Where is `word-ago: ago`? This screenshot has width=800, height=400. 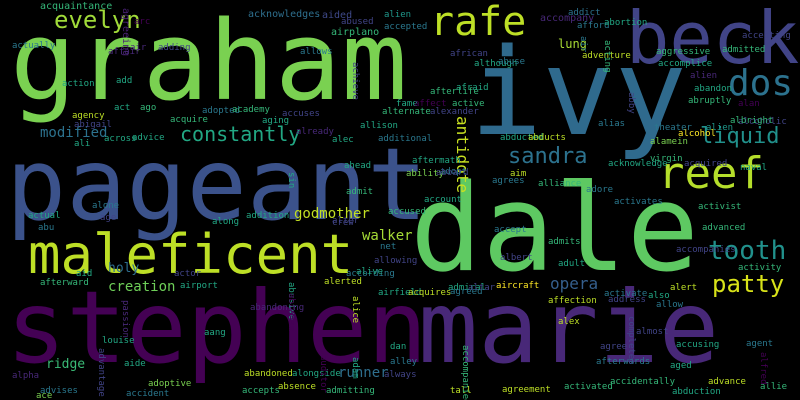
word-ago: ago is located at coordinates (148, 108).